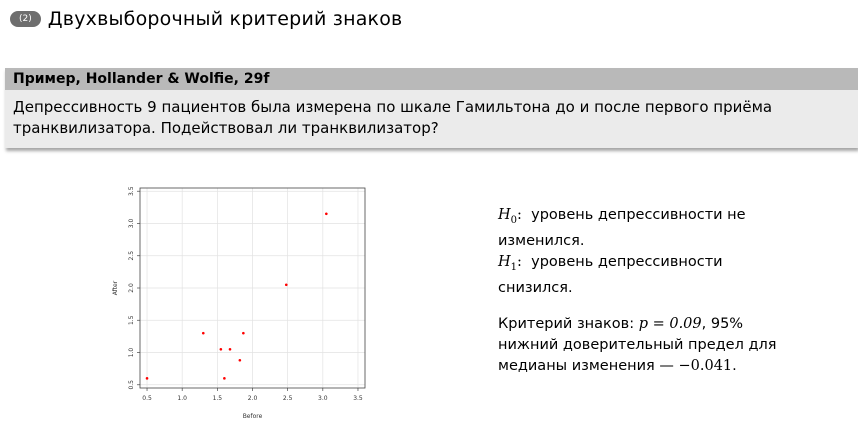 This screenshot has height=431, width=858. Describe the element at coordinates (541, 240) in the screenshot. I see `h0-text-2: изменился.` at that location.